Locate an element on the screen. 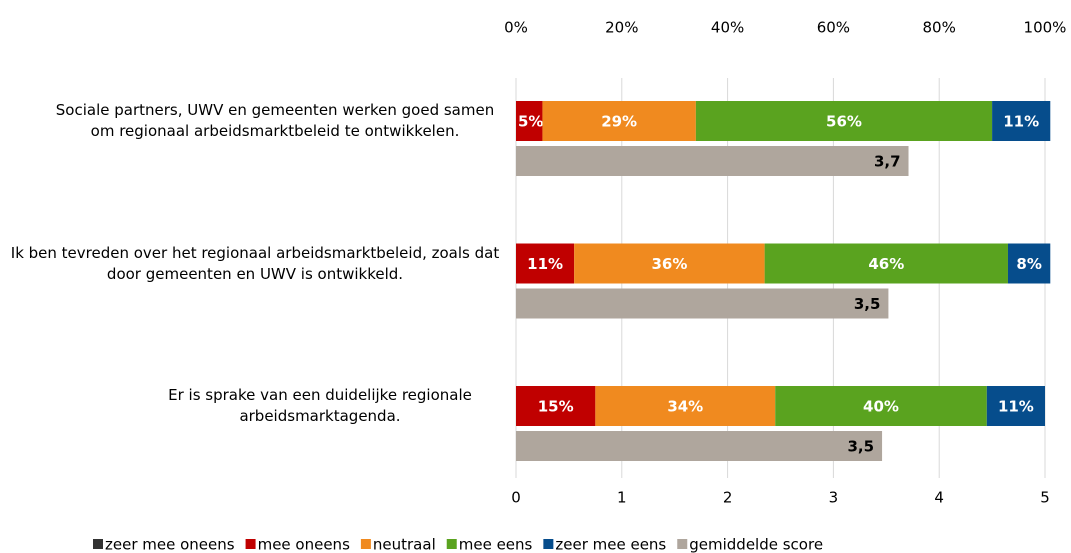 This screenshot has width=1071, height=553. data-label: 34% is located at coordinates (685, 407).